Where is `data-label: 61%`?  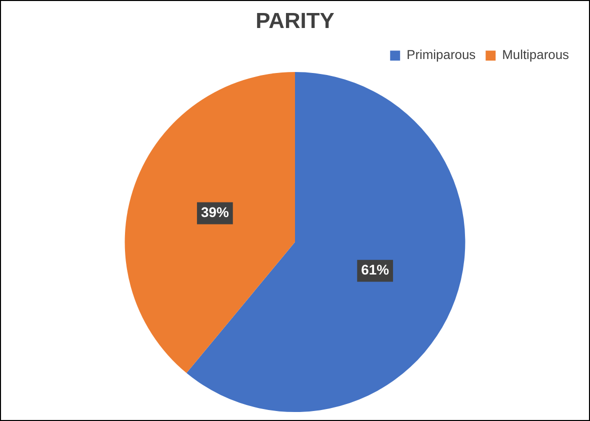
data-label: 61% is located at coordinates (375, 270).